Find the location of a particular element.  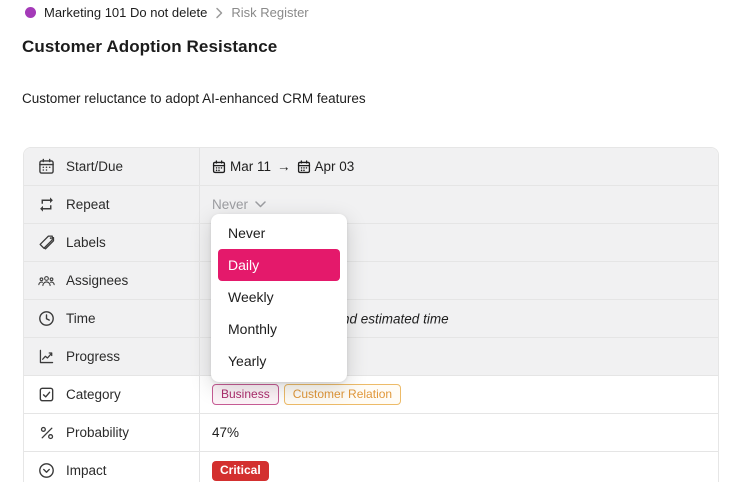

field-label-cell: Category is located at coordinates (111, 394).